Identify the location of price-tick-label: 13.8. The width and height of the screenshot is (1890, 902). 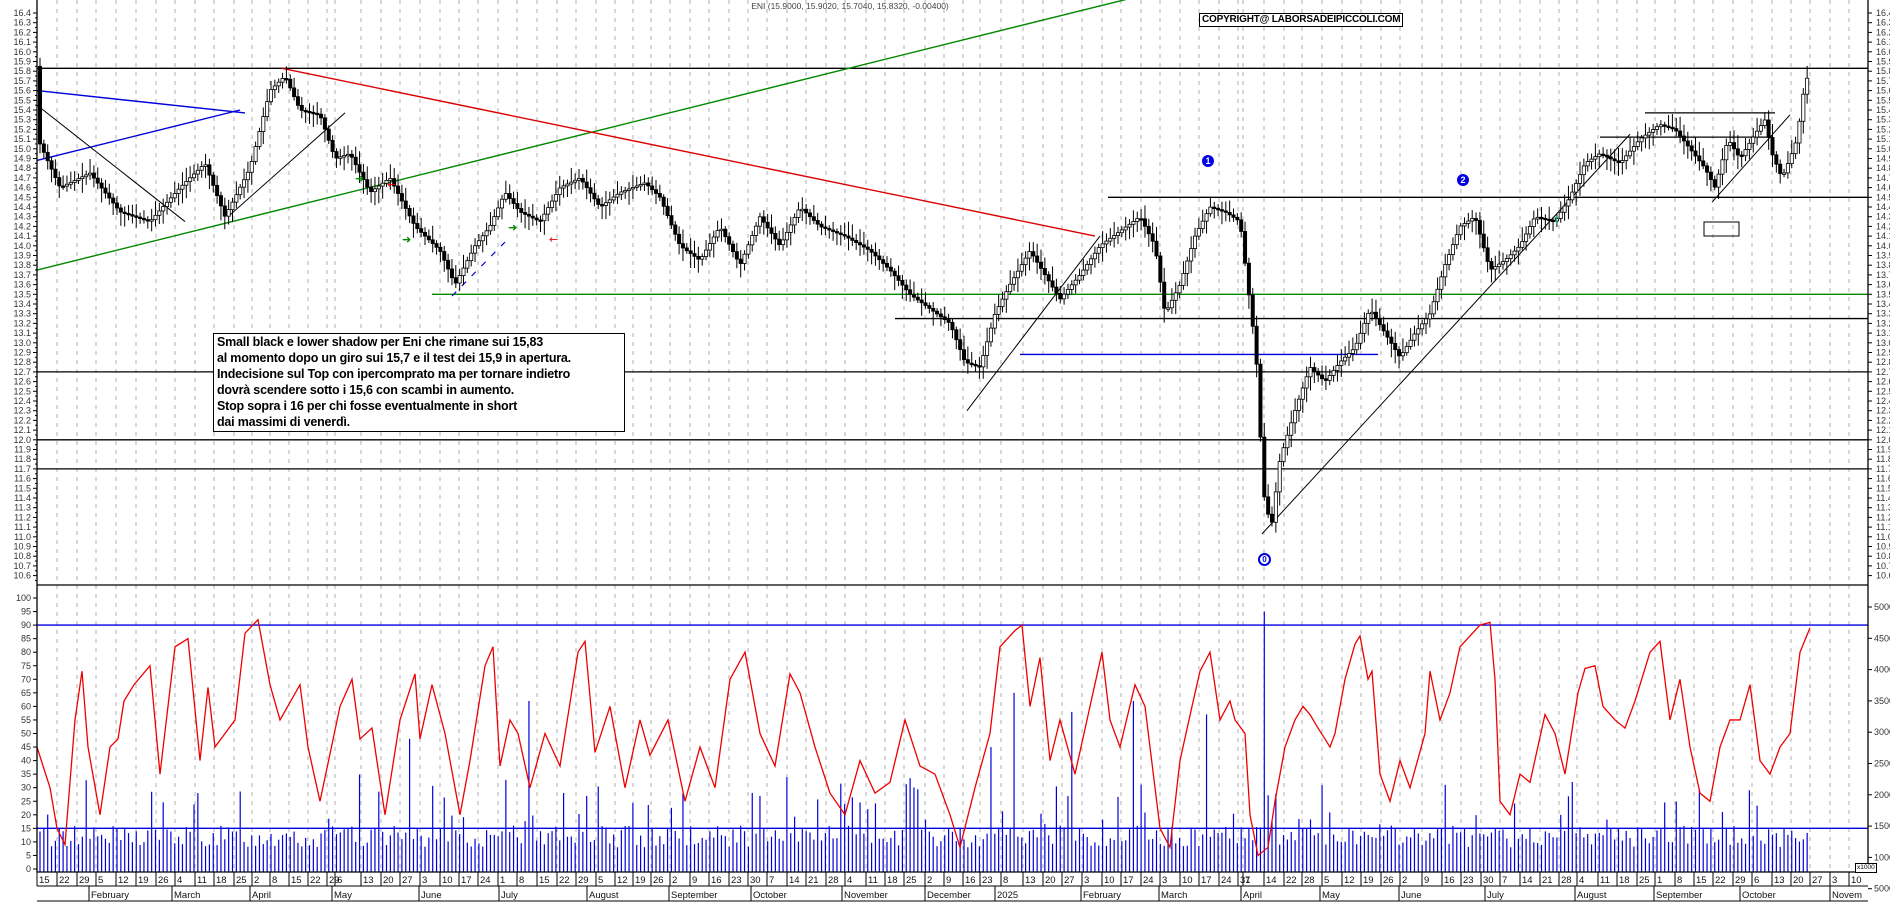
(1883, 265).